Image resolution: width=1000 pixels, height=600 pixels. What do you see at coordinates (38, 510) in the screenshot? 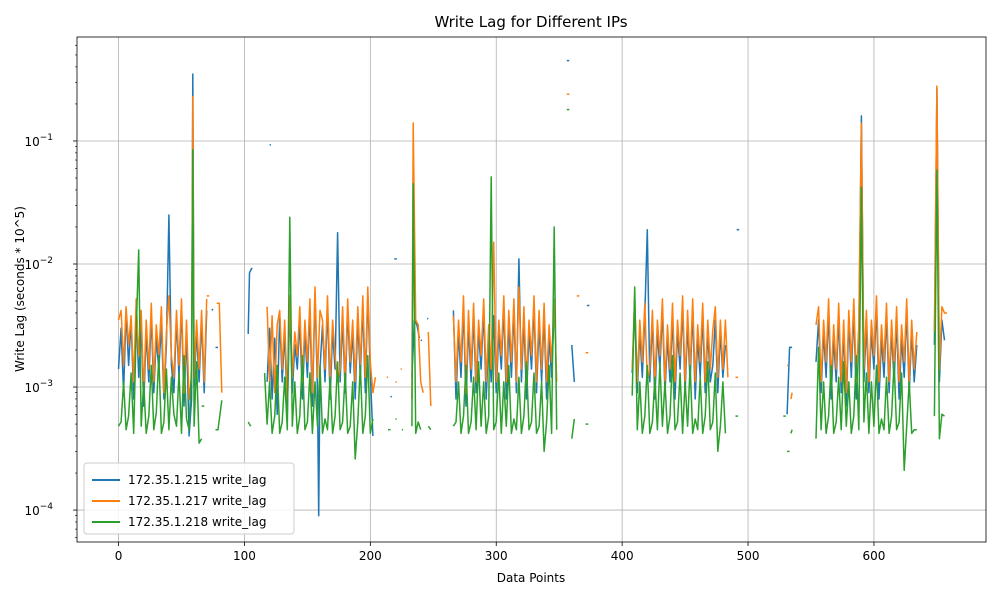
I see `y-tick-label: 10⁻⁴` at bounding box center [38, 510].